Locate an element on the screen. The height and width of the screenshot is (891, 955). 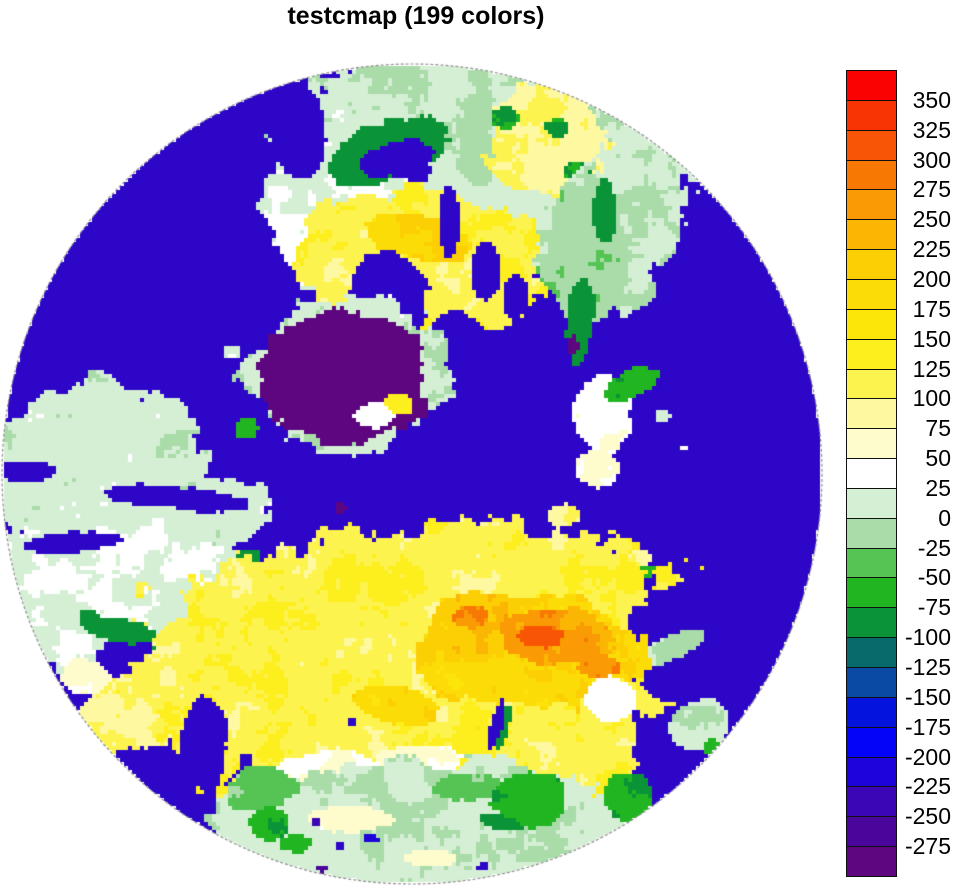
colorbar-tick-label: -275 is located at coordinates (927, 846).